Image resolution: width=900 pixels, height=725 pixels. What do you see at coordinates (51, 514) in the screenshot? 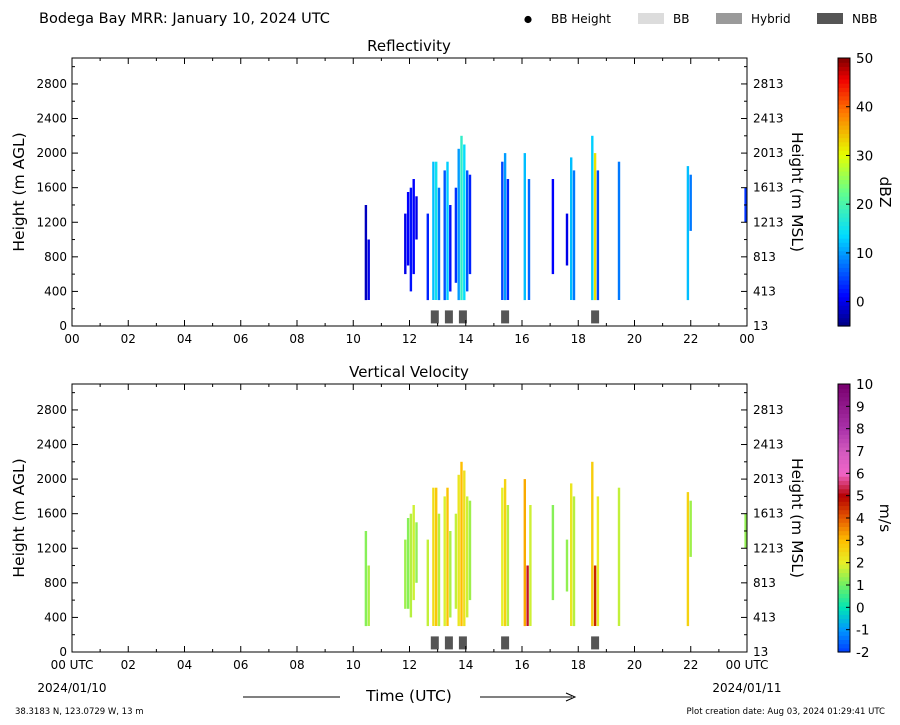
I see `velocity-y-tick-label: 1600` at bounding box center [51, 514].